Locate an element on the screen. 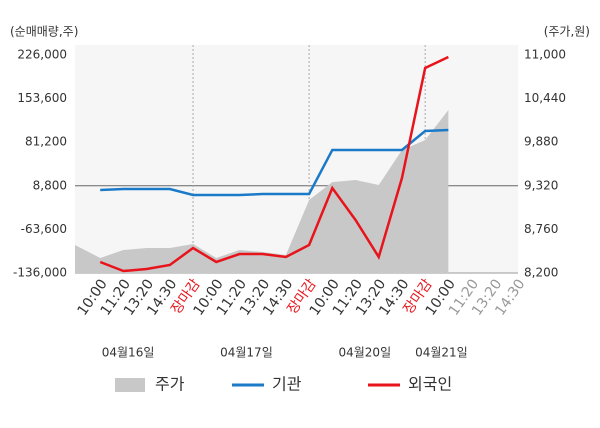 This screenshot has width=600, height=428. y2-tick-label: 9,880 is located at coordinates (541, 142).